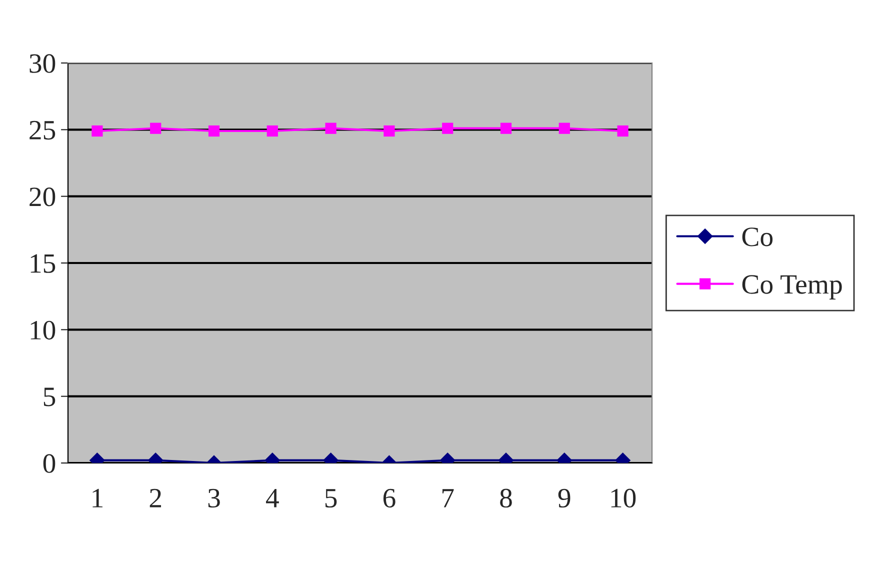 The image size is (880, 587). Describe the element at coordinates (43, 130) in the screenshot. I see `y-tick-label: 25` at that location.